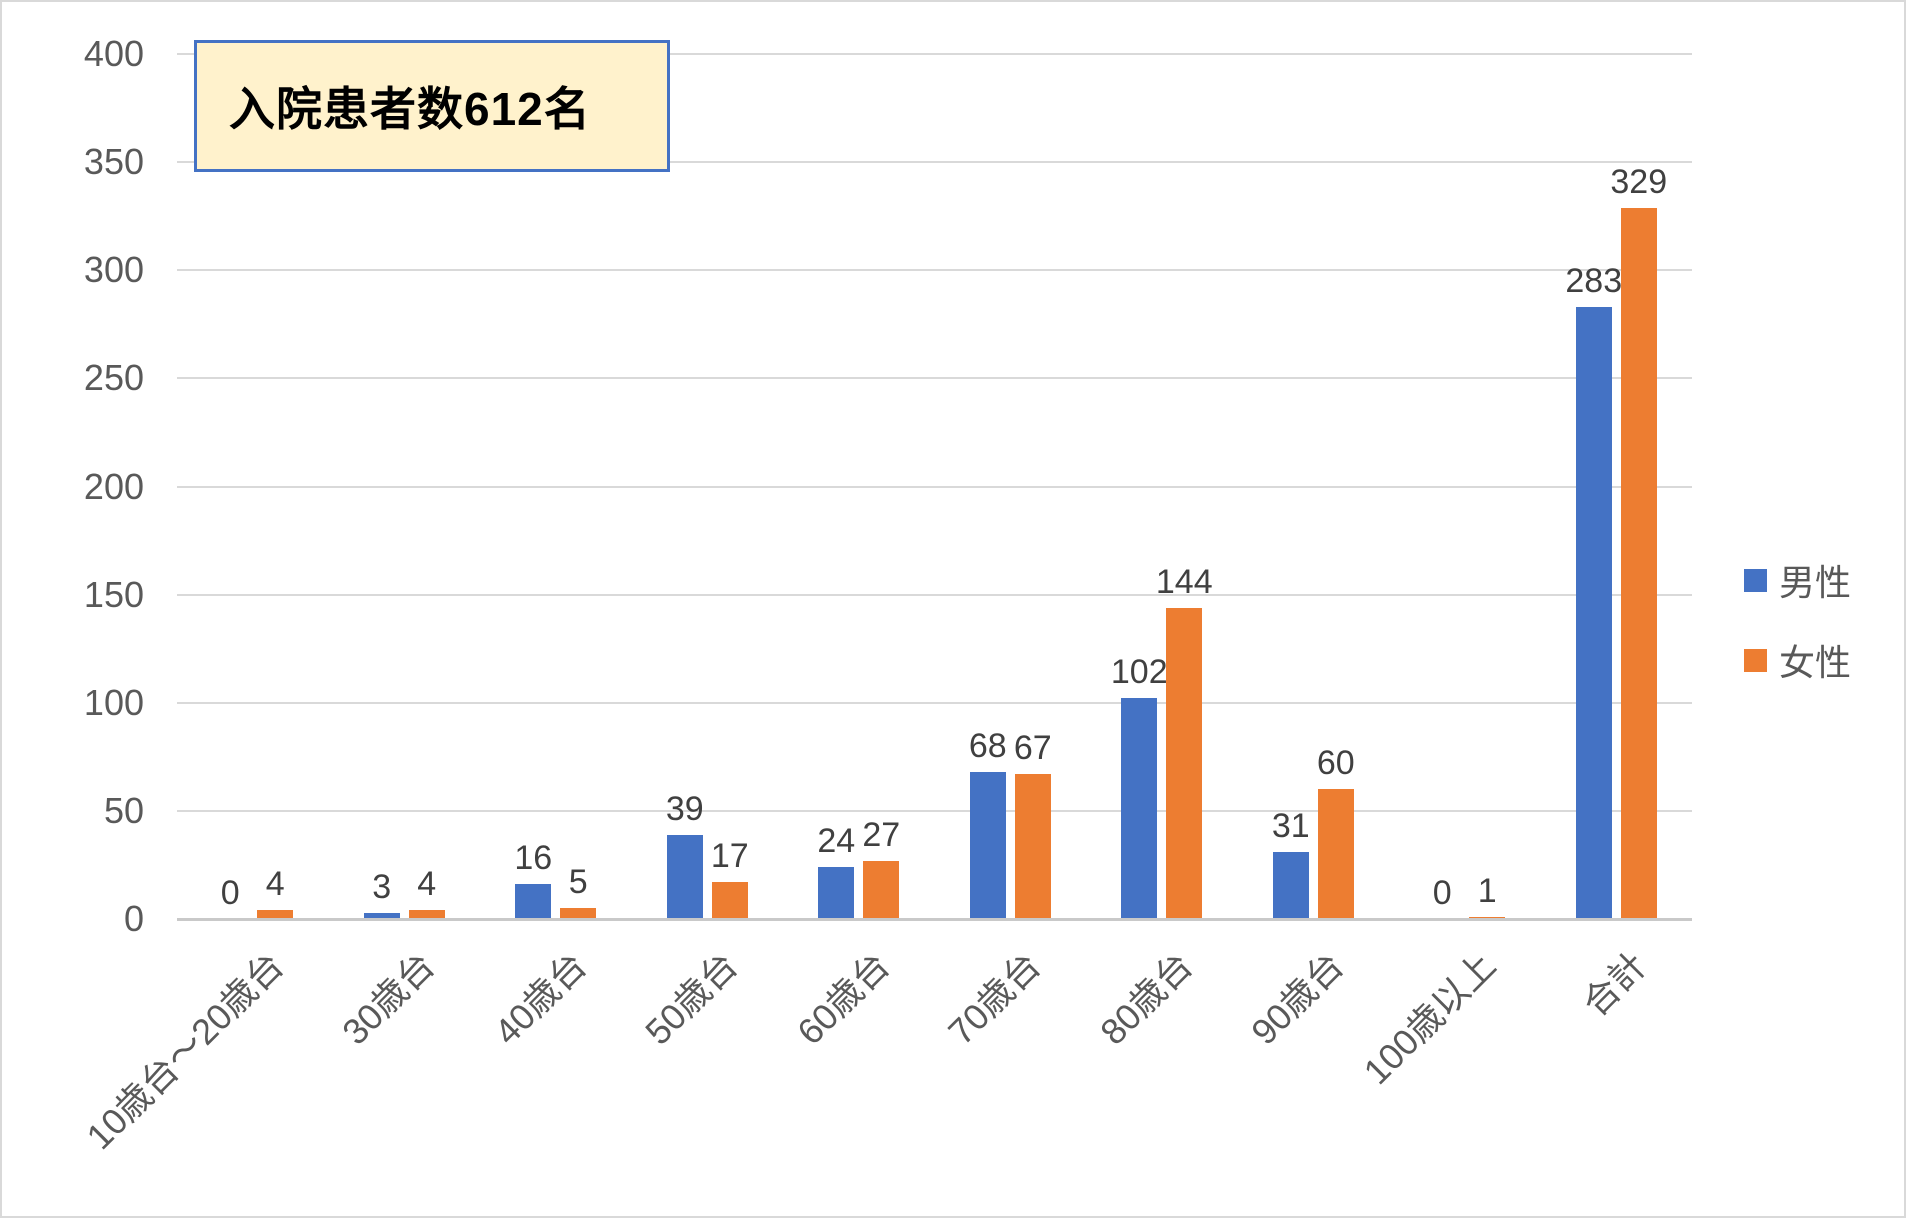 Image resolution: width=1906 pixels, height=1218 pixels. What do you see at coordinates (123, 810) in the screenshot?
I see `y-tick-label-50: 50` at bounding box center [123, 810].